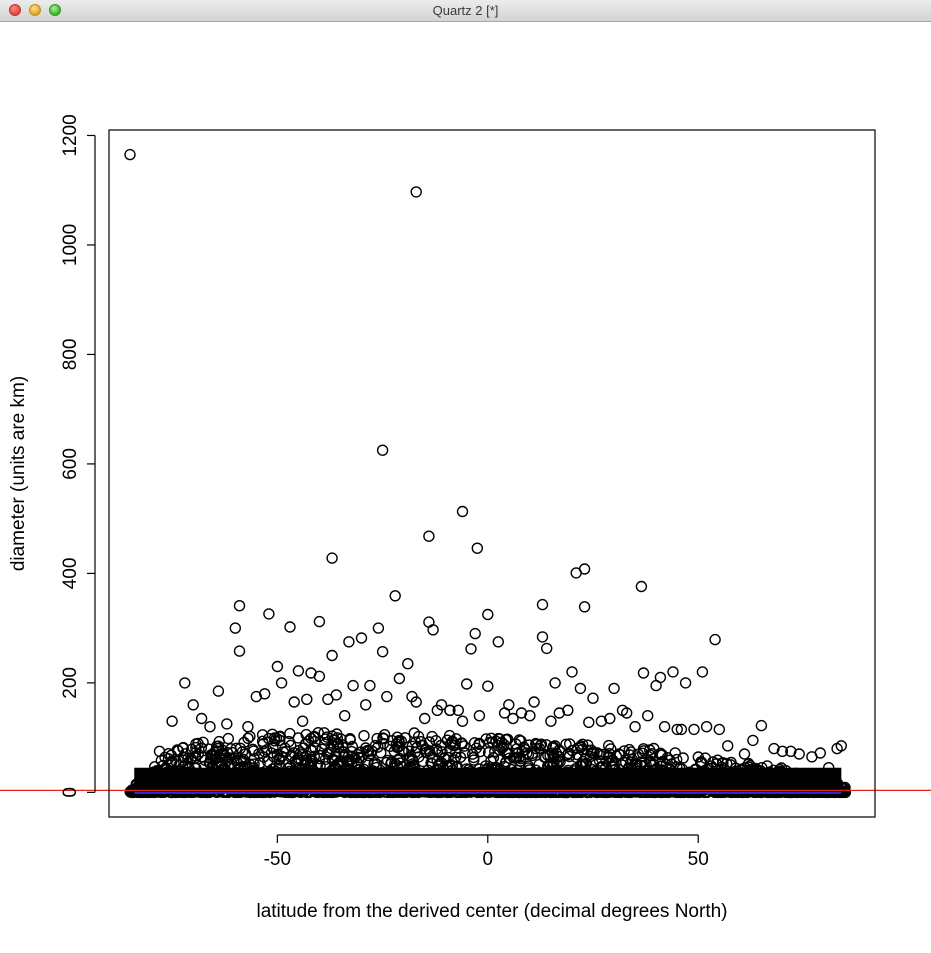 Image resolution: width=931 pixels, height=953 pixels. I want to click on saturated-point-band, so click(488, 780).